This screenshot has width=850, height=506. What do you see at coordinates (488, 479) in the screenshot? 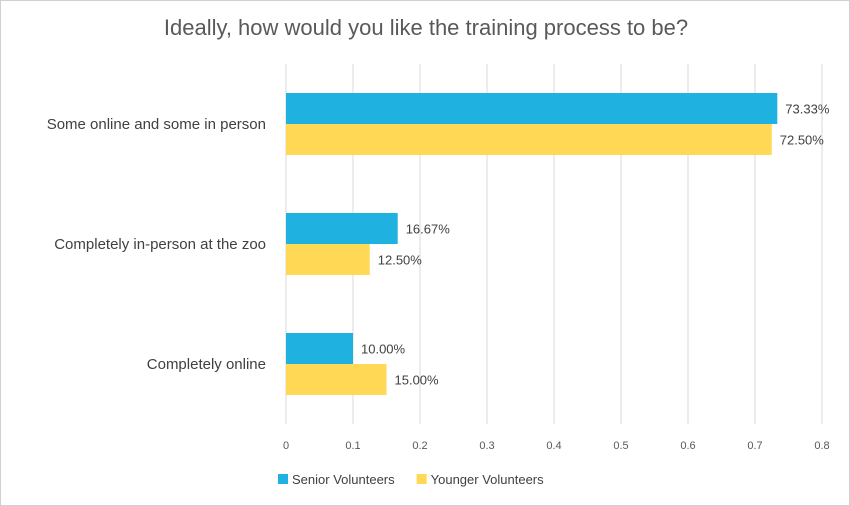
I see `legend-label: Younger Volunteers` at bounding box center [488, 479].